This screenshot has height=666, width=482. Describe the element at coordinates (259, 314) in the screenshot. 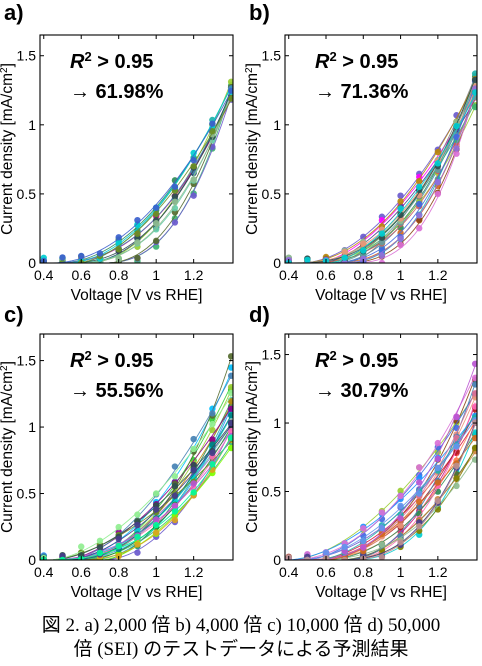

I see `panel-label: d)` at that location.